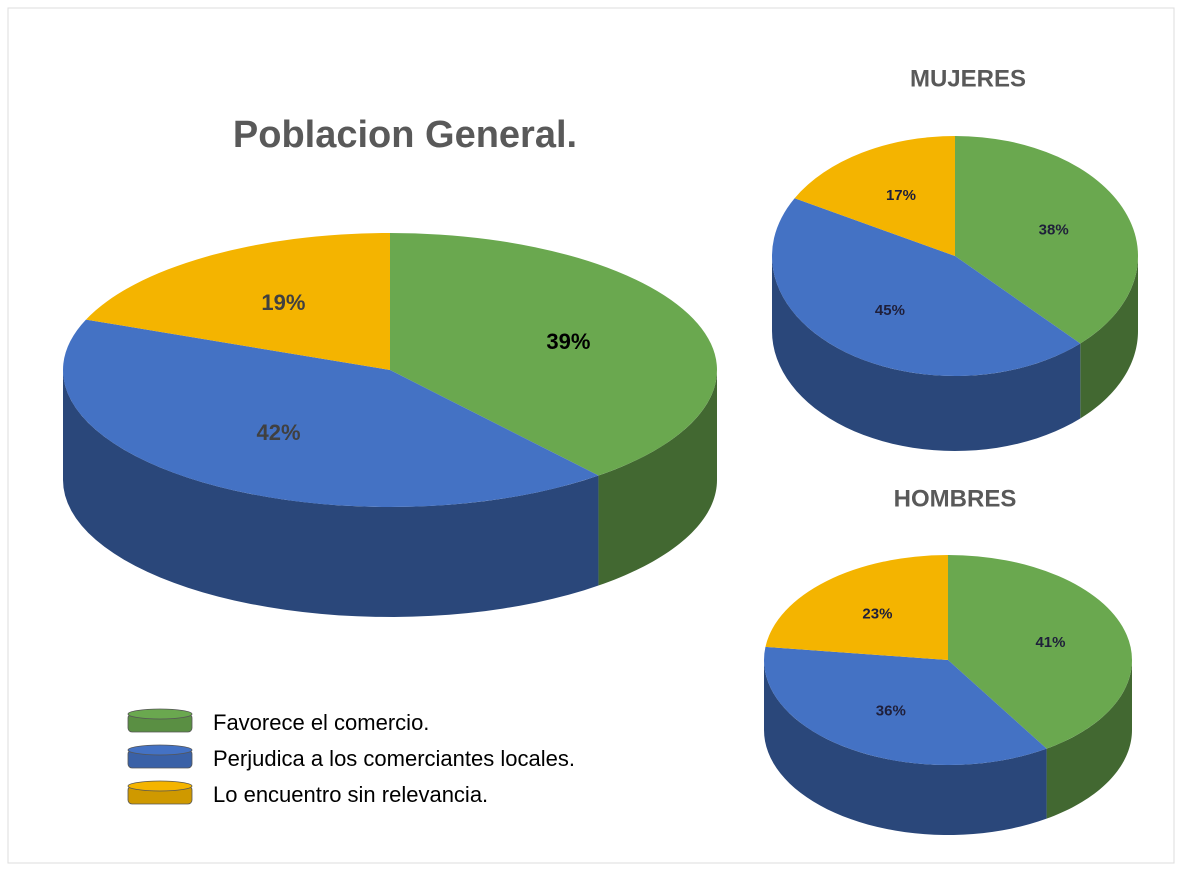 The image size is (1180, 869). What do you see at coordinates (901, 195) in the screenshot?
I see `data-label: 17%` at bounding box center [901, 195].